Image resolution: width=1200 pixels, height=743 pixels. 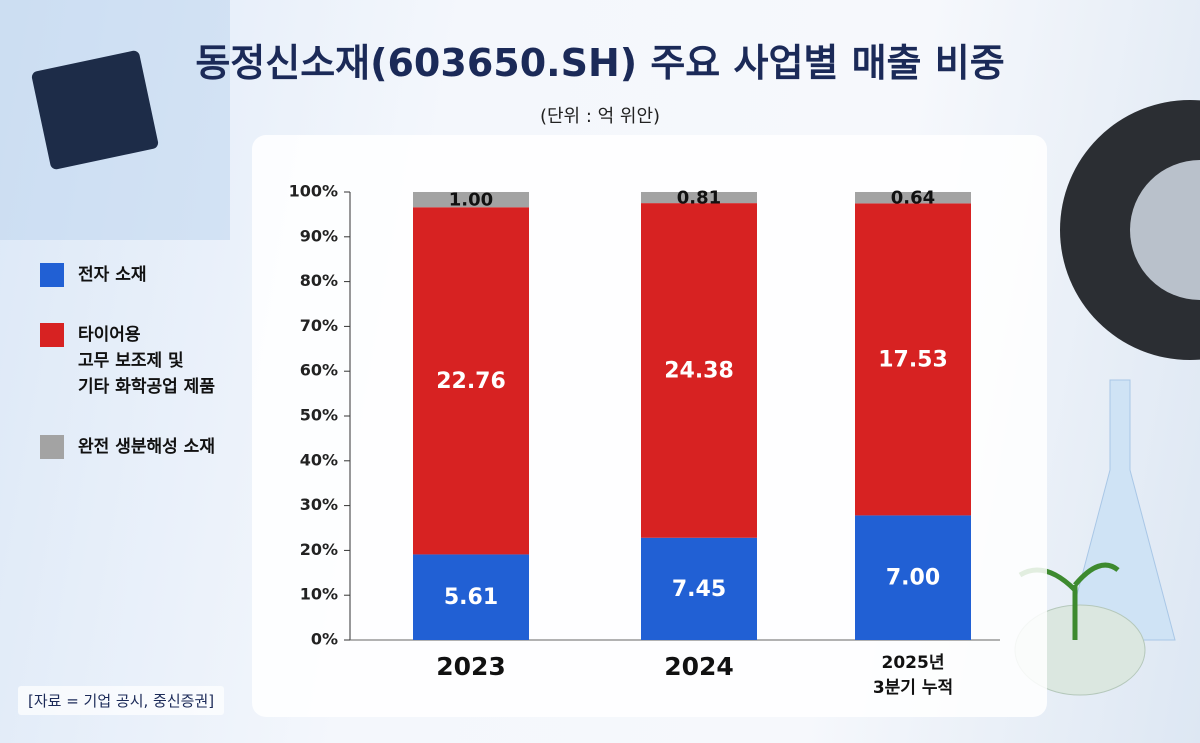 I want to click on x-tick-label: 2023, so click(x=471, y=666).